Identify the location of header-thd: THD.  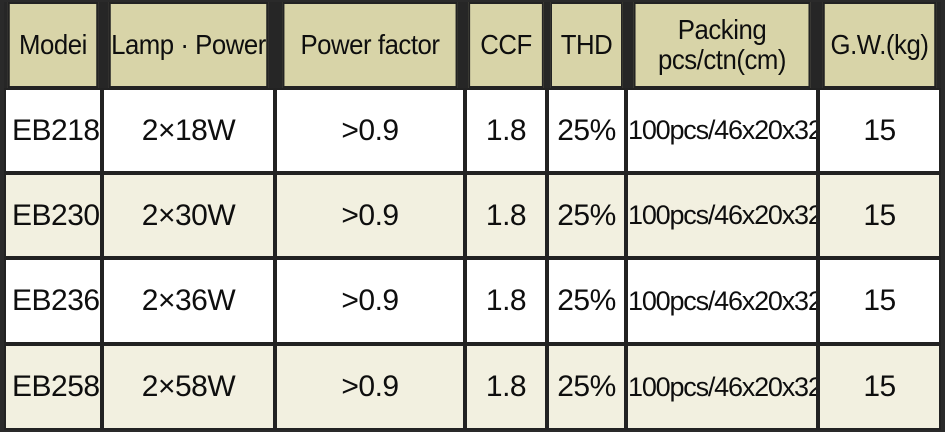
(586, 45).